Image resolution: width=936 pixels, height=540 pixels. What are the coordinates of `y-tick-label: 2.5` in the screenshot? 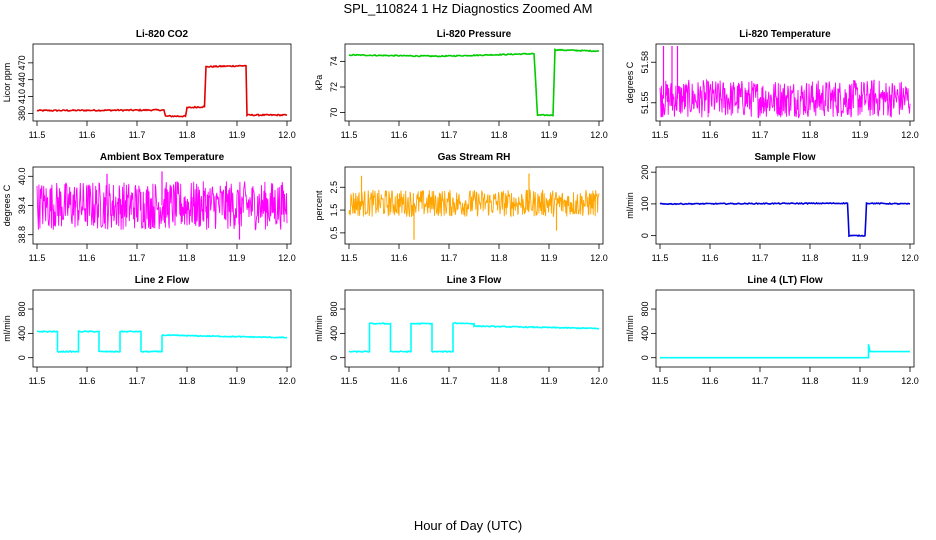 It's located at (334, 187).